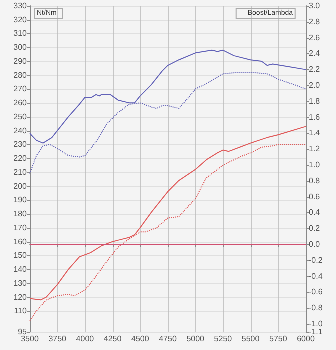 The height and width of the screenshot is (350, 336). Describe the element at coordinates (21, 283) in the screenshot. I see `y-tick-label: 130` at that location.